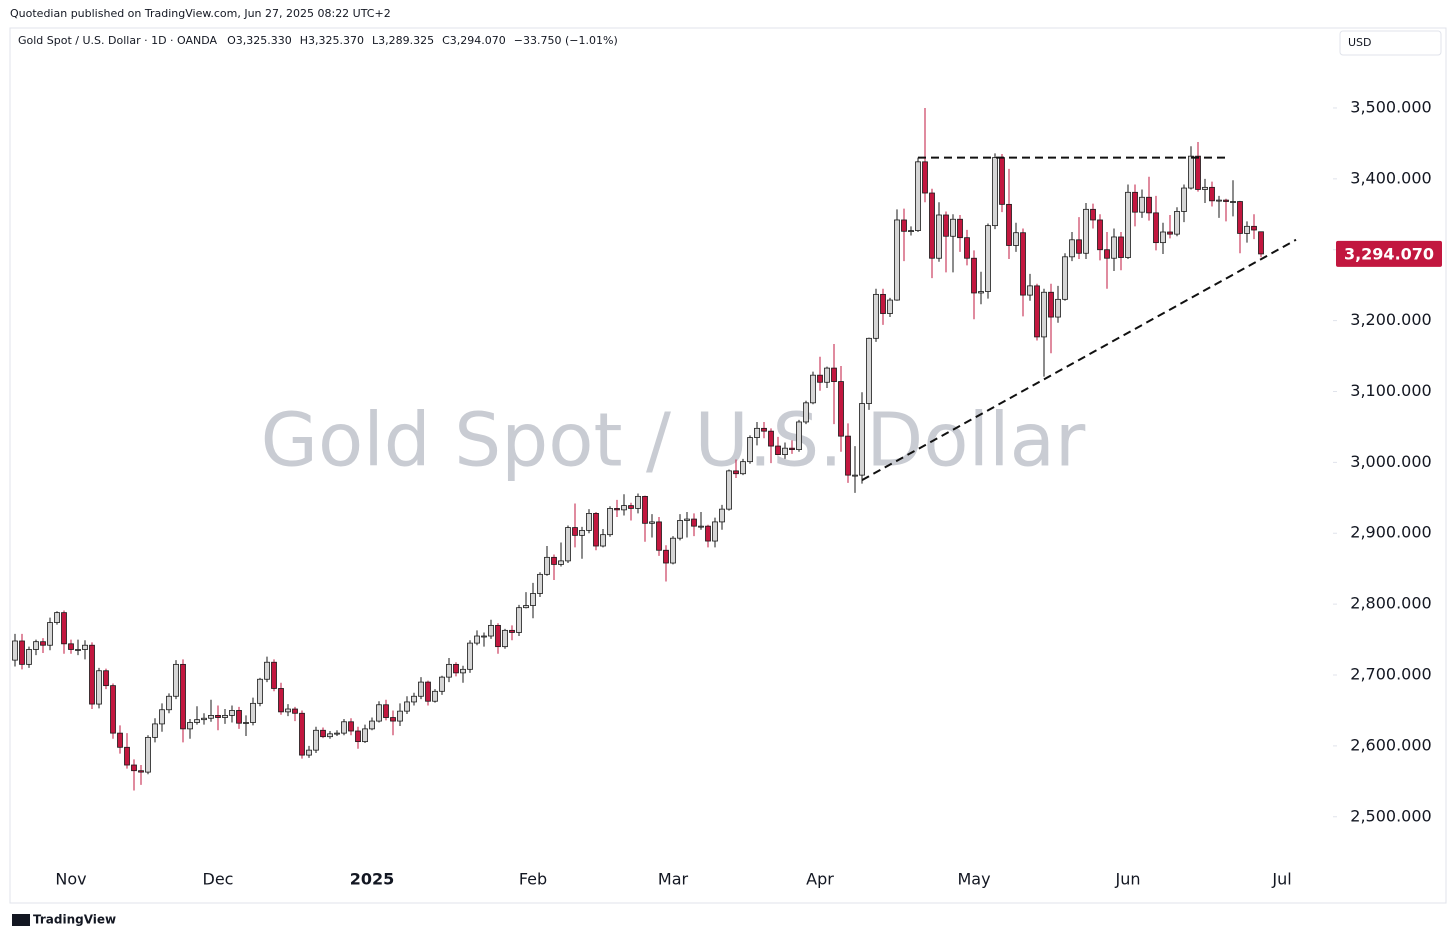  What do you see at coordinates (332, 40) in the screenshot?
I see `ohlc-value: H3,325.370` at bounding box center [332, 40].